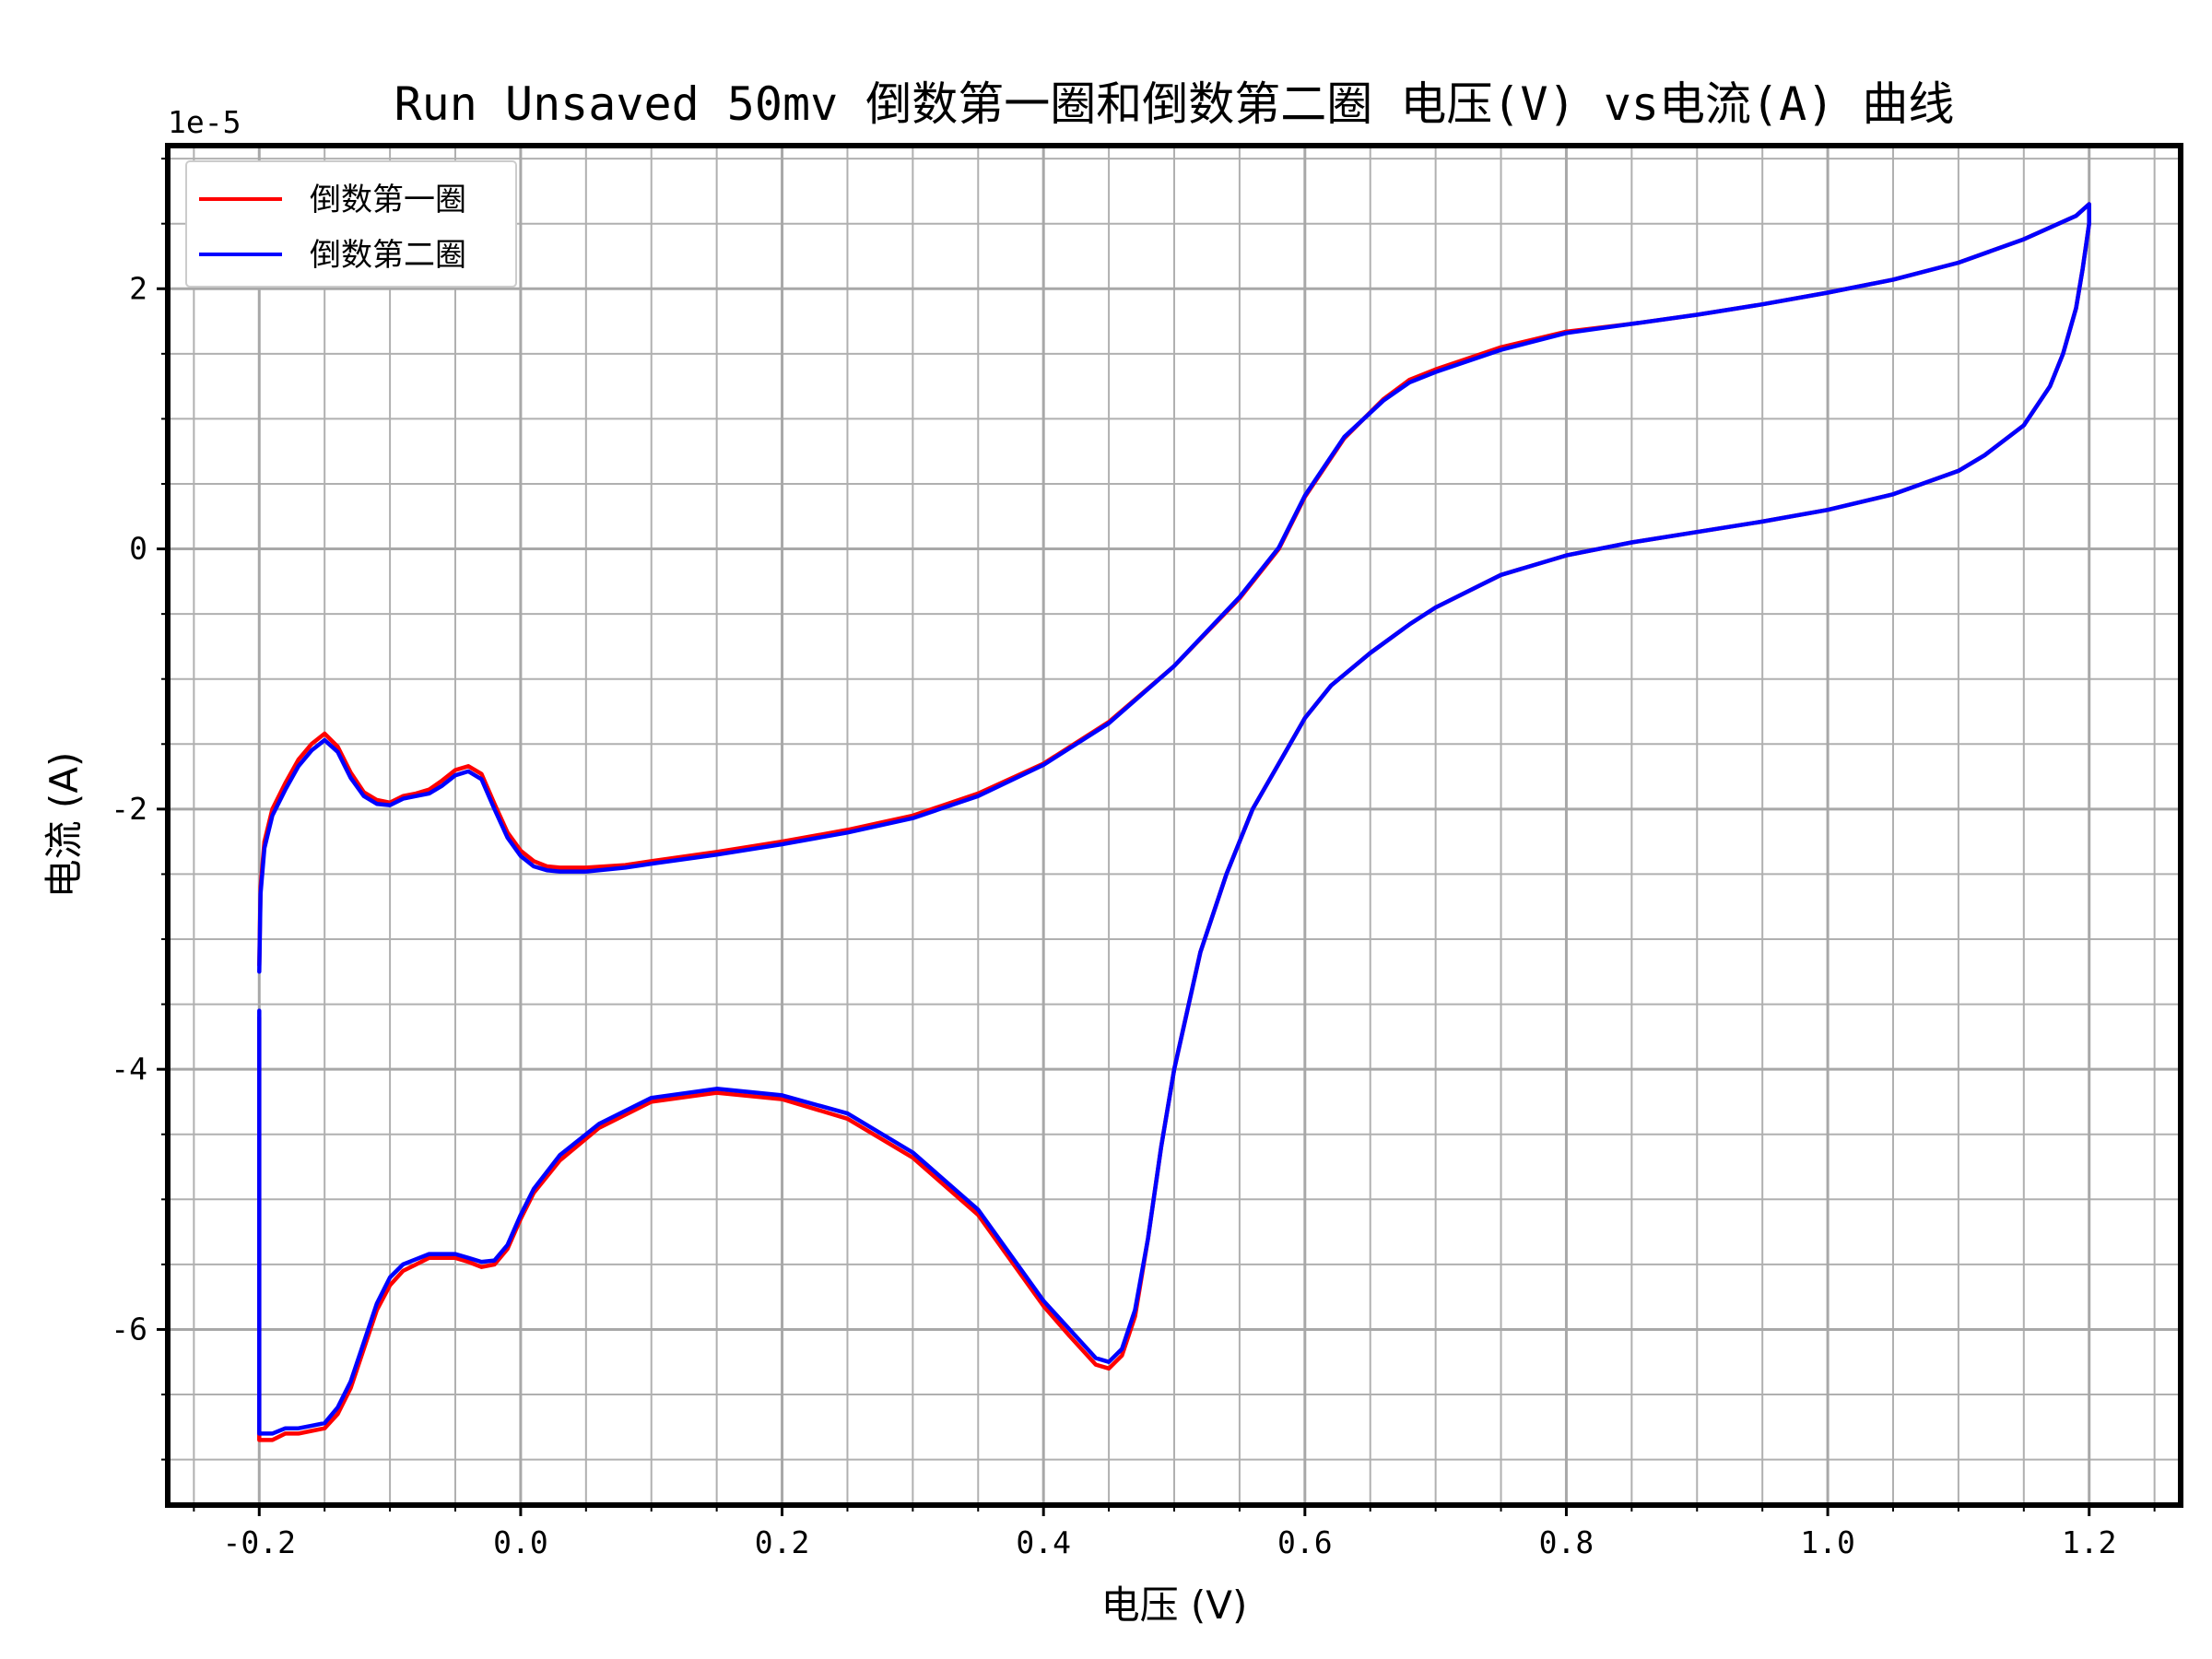  What do you see at coordinates (1566, 1542) in the screenshot?
I see `x-tick-label: 0.8` at bounding box center [1566, 1542].